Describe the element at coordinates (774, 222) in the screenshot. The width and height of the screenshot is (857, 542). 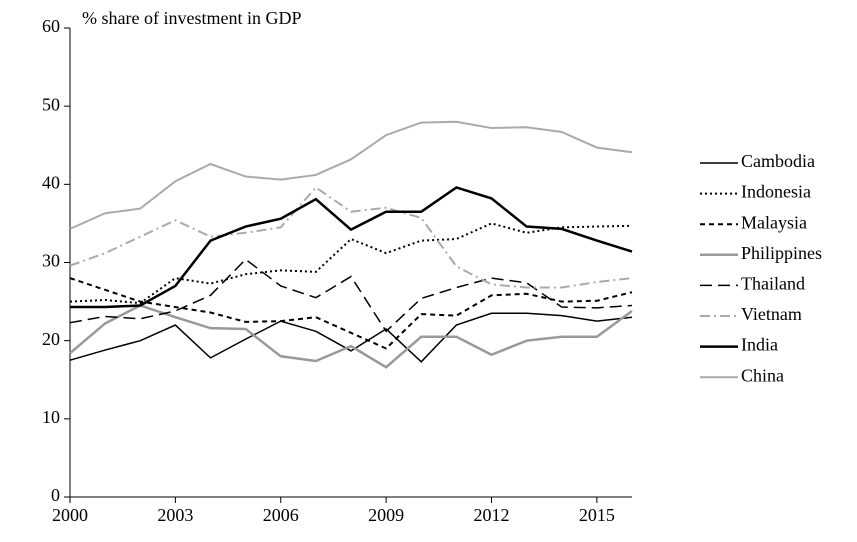
I see `legend-label: Malaysia` at that location.